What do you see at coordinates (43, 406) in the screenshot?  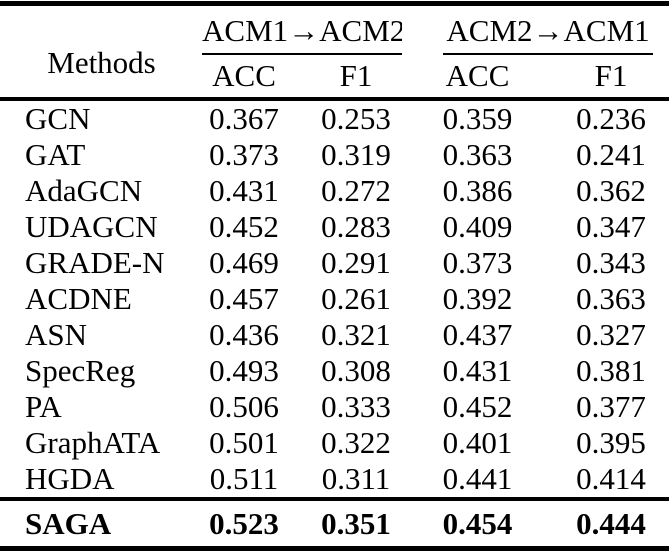 I see `method-name: PA` at bounding box center [43, 406].